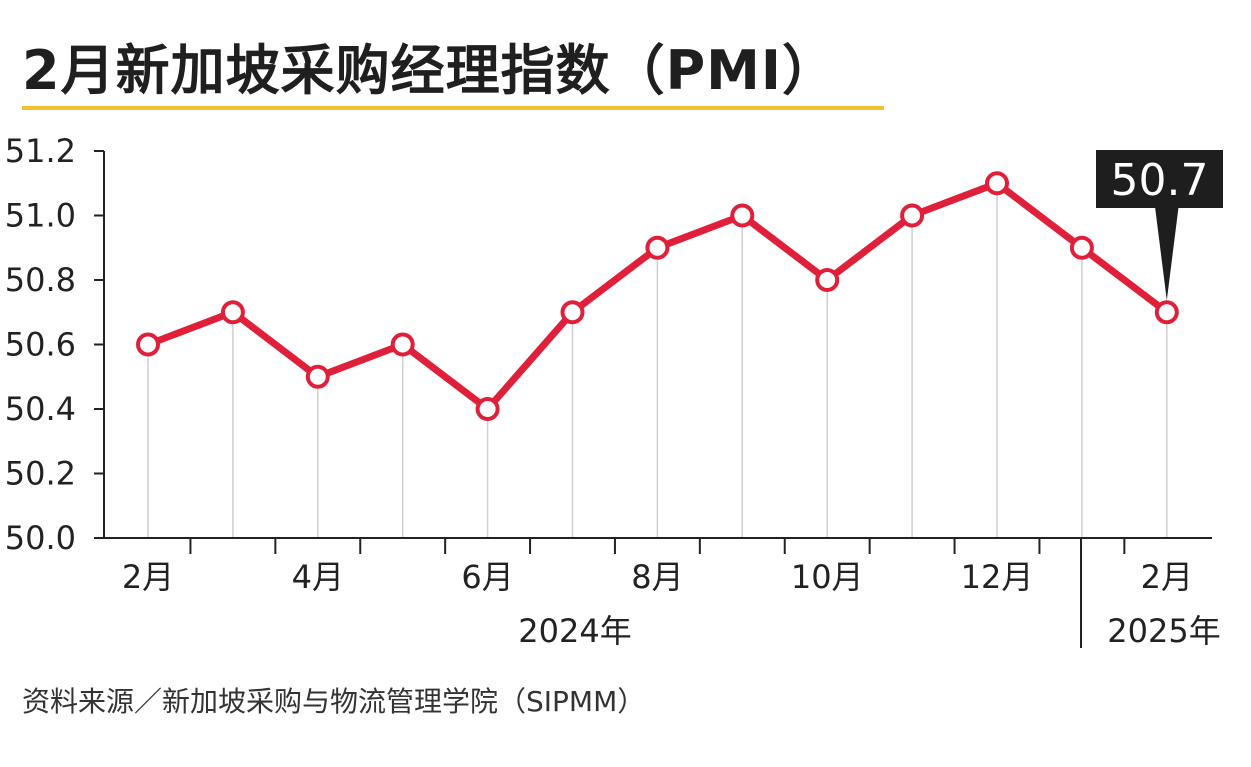 The height and width of the screenshot is (767, 1251). What do you see at coordinates (40, 216) in the screenshot?
I see `y-tick-label: 51.0` at bounding box center [40, 216].